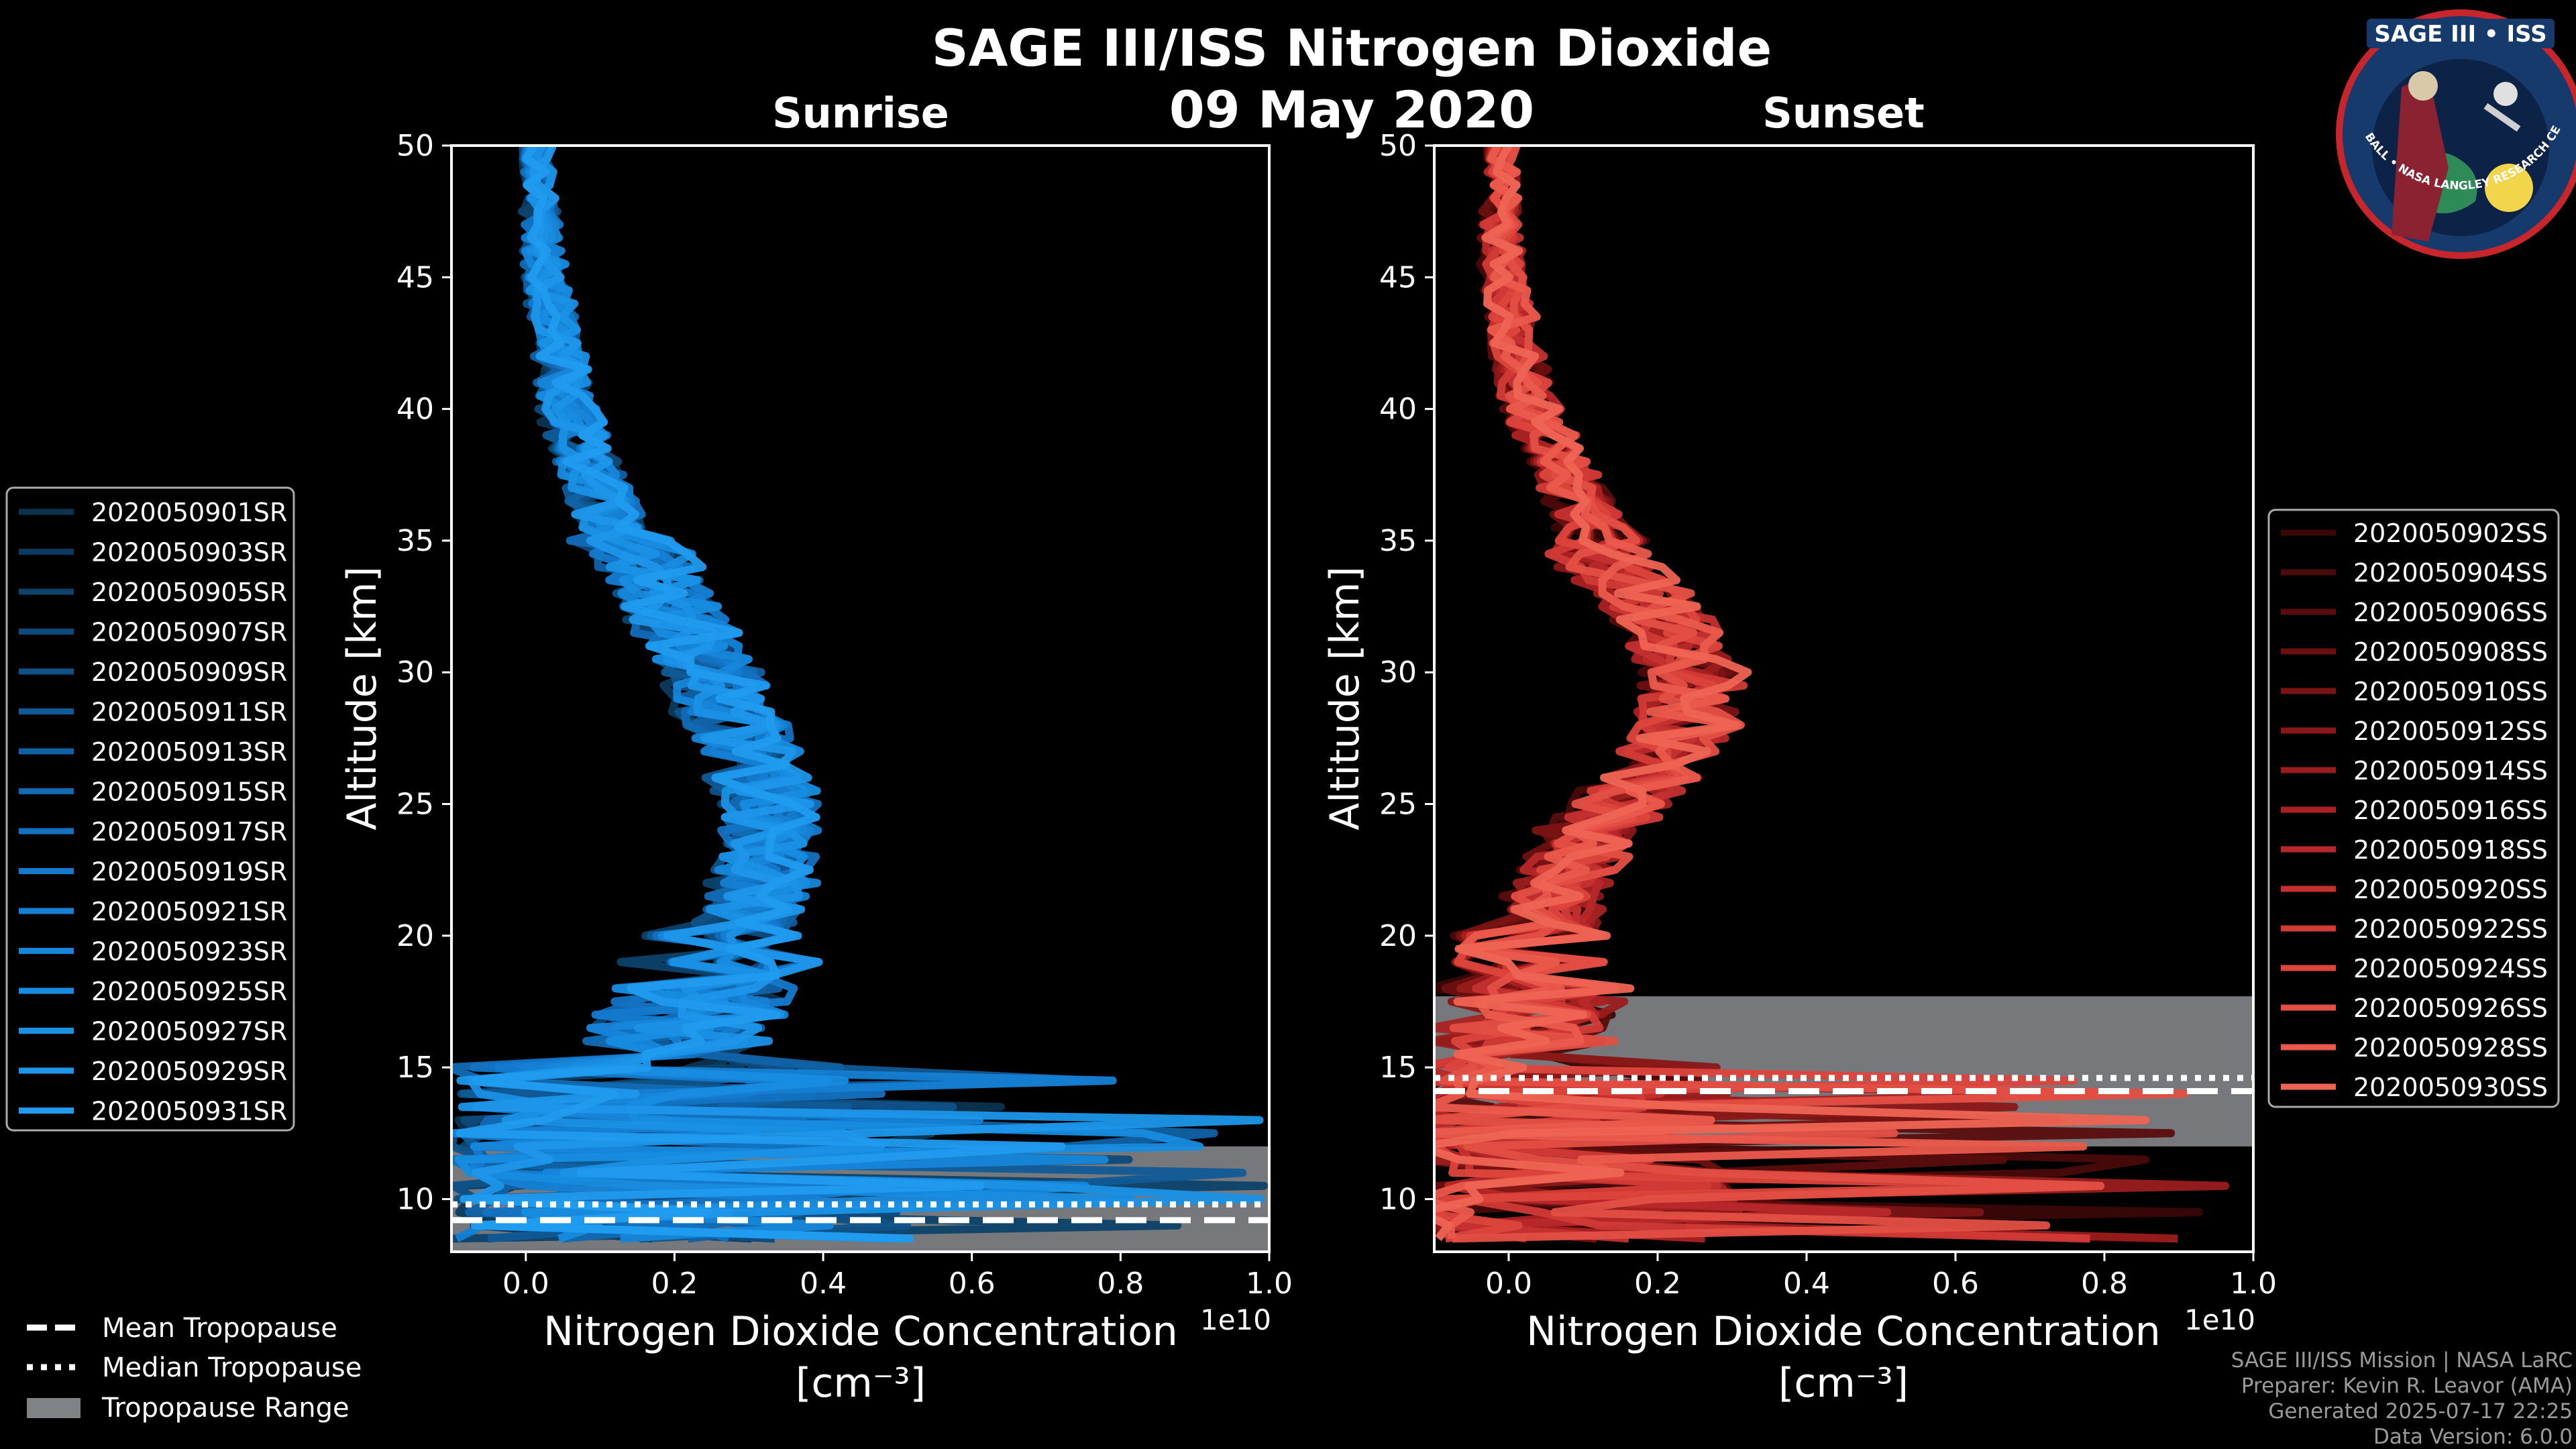 Image resolution: width=2576 pixels, height=1449 pixels. What do you see at coordinates (1398, 805) in the screenshot?
I see `sunset-ytick-label: 25` at bounding box center [1398, 805].